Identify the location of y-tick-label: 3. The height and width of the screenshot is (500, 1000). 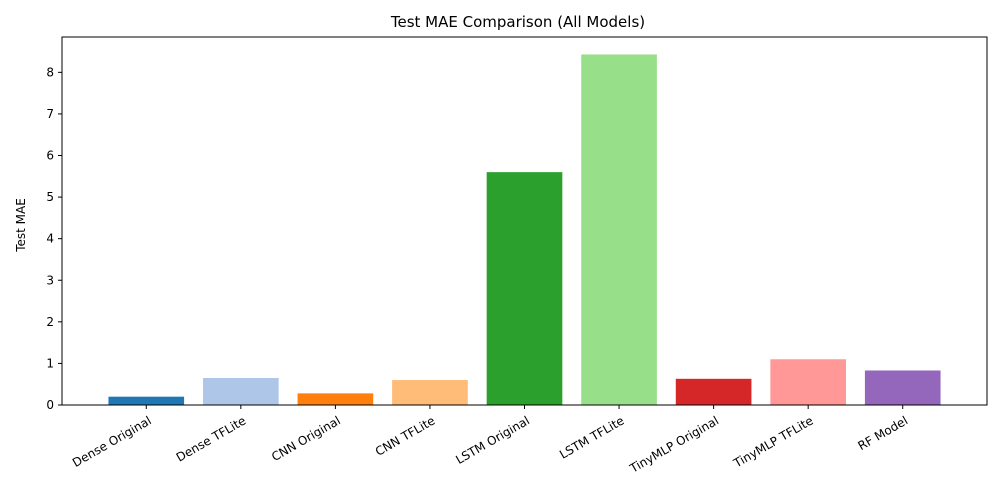
(50, 280).